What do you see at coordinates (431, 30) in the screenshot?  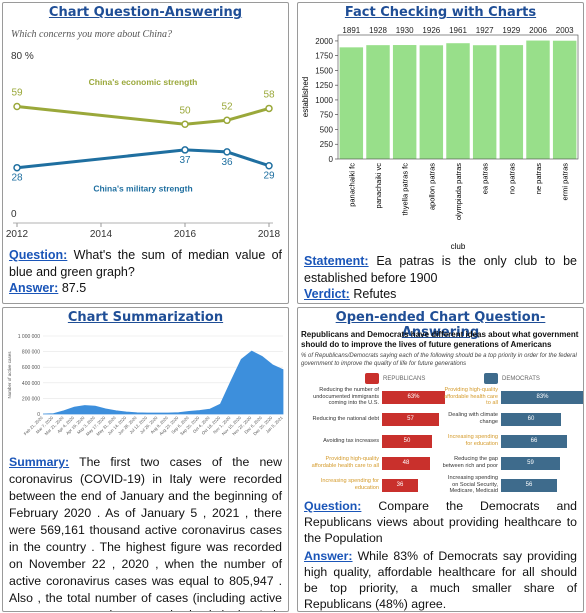 I see `data-label: 1926` at bounding box center [431, 30].